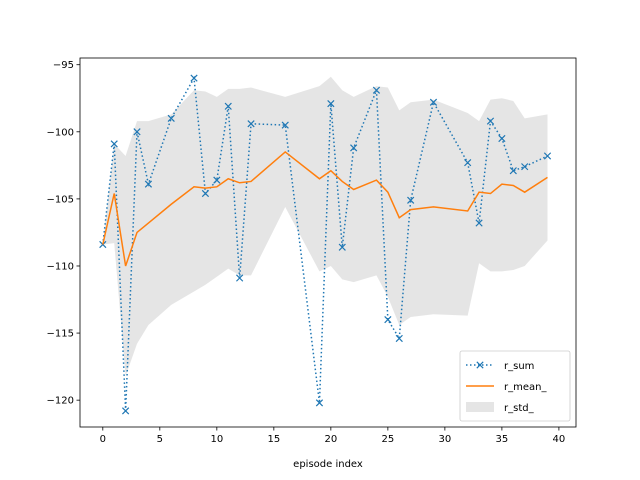 This screenshot has width=640, height=480. What do you see at coordinates (216, 439) in the screenshot?
I see `x-tick-label: 10` at bounding box center [216, 439].